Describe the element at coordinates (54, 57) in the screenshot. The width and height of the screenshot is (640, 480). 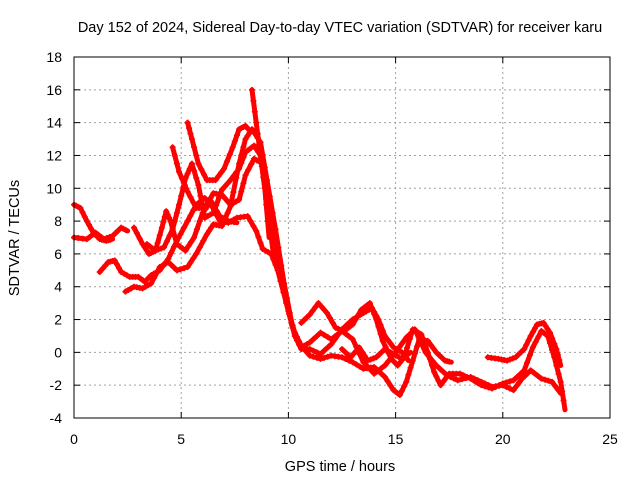
I see `y-tick-label: 18` at that location.